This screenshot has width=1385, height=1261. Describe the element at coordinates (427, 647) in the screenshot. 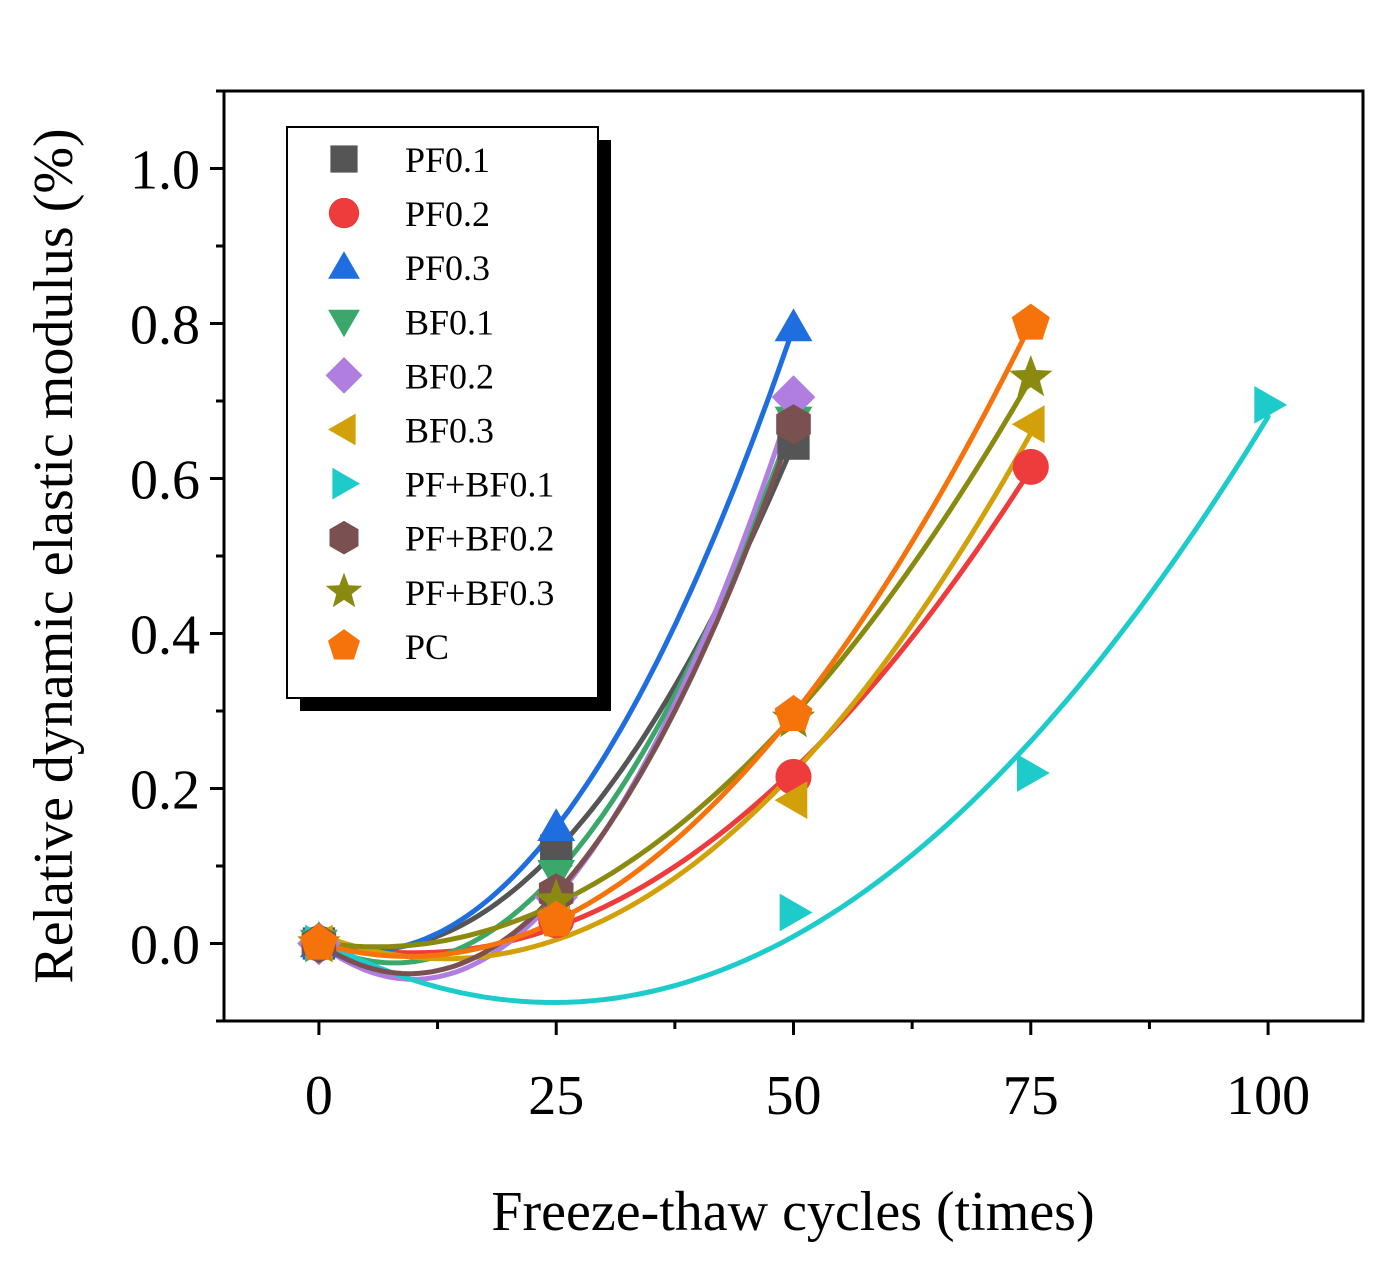

I see `legend-label-pc: PC` at that location.